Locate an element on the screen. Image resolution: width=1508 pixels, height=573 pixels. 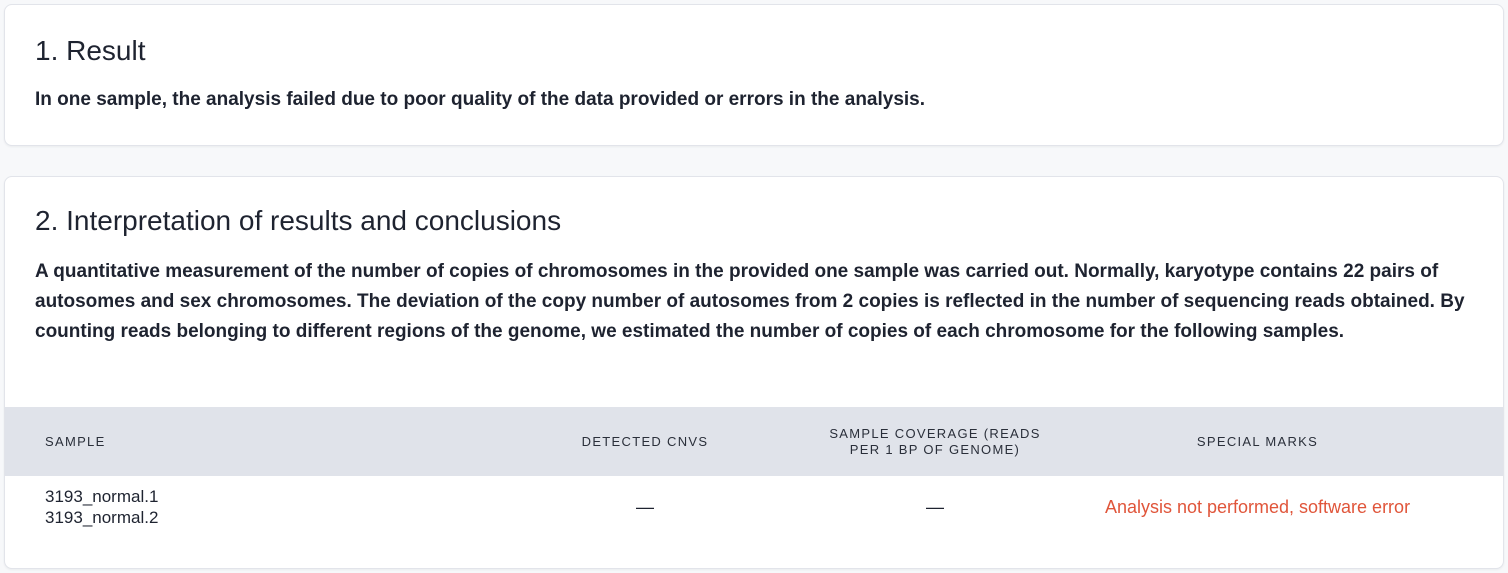
sample-name: 3193_normal.2 is located at coordinates (102, 517).